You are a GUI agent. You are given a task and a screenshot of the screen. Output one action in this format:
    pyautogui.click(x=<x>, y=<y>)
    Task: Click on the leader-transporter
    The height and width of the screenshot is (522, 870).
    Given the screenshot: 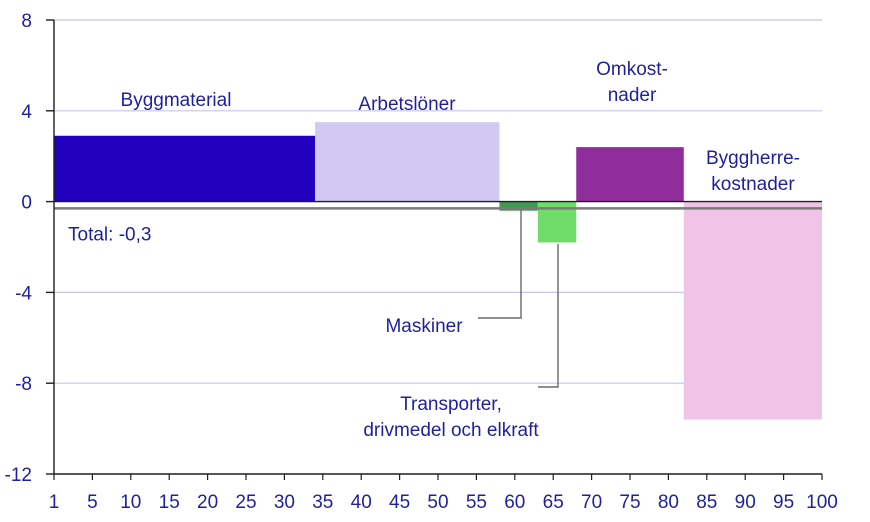 What is the action you would take?
    pyautogui.click(x=548, y=316)
    